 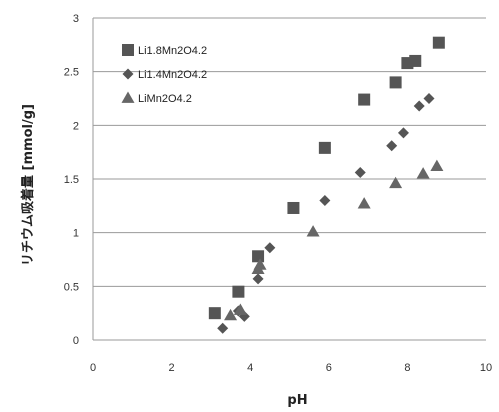 I want to click on legend: Li1.8Mn2O4.2 Li1.4Mn2O4.2 LiMn2O4.2, so click(x=164, y=74).